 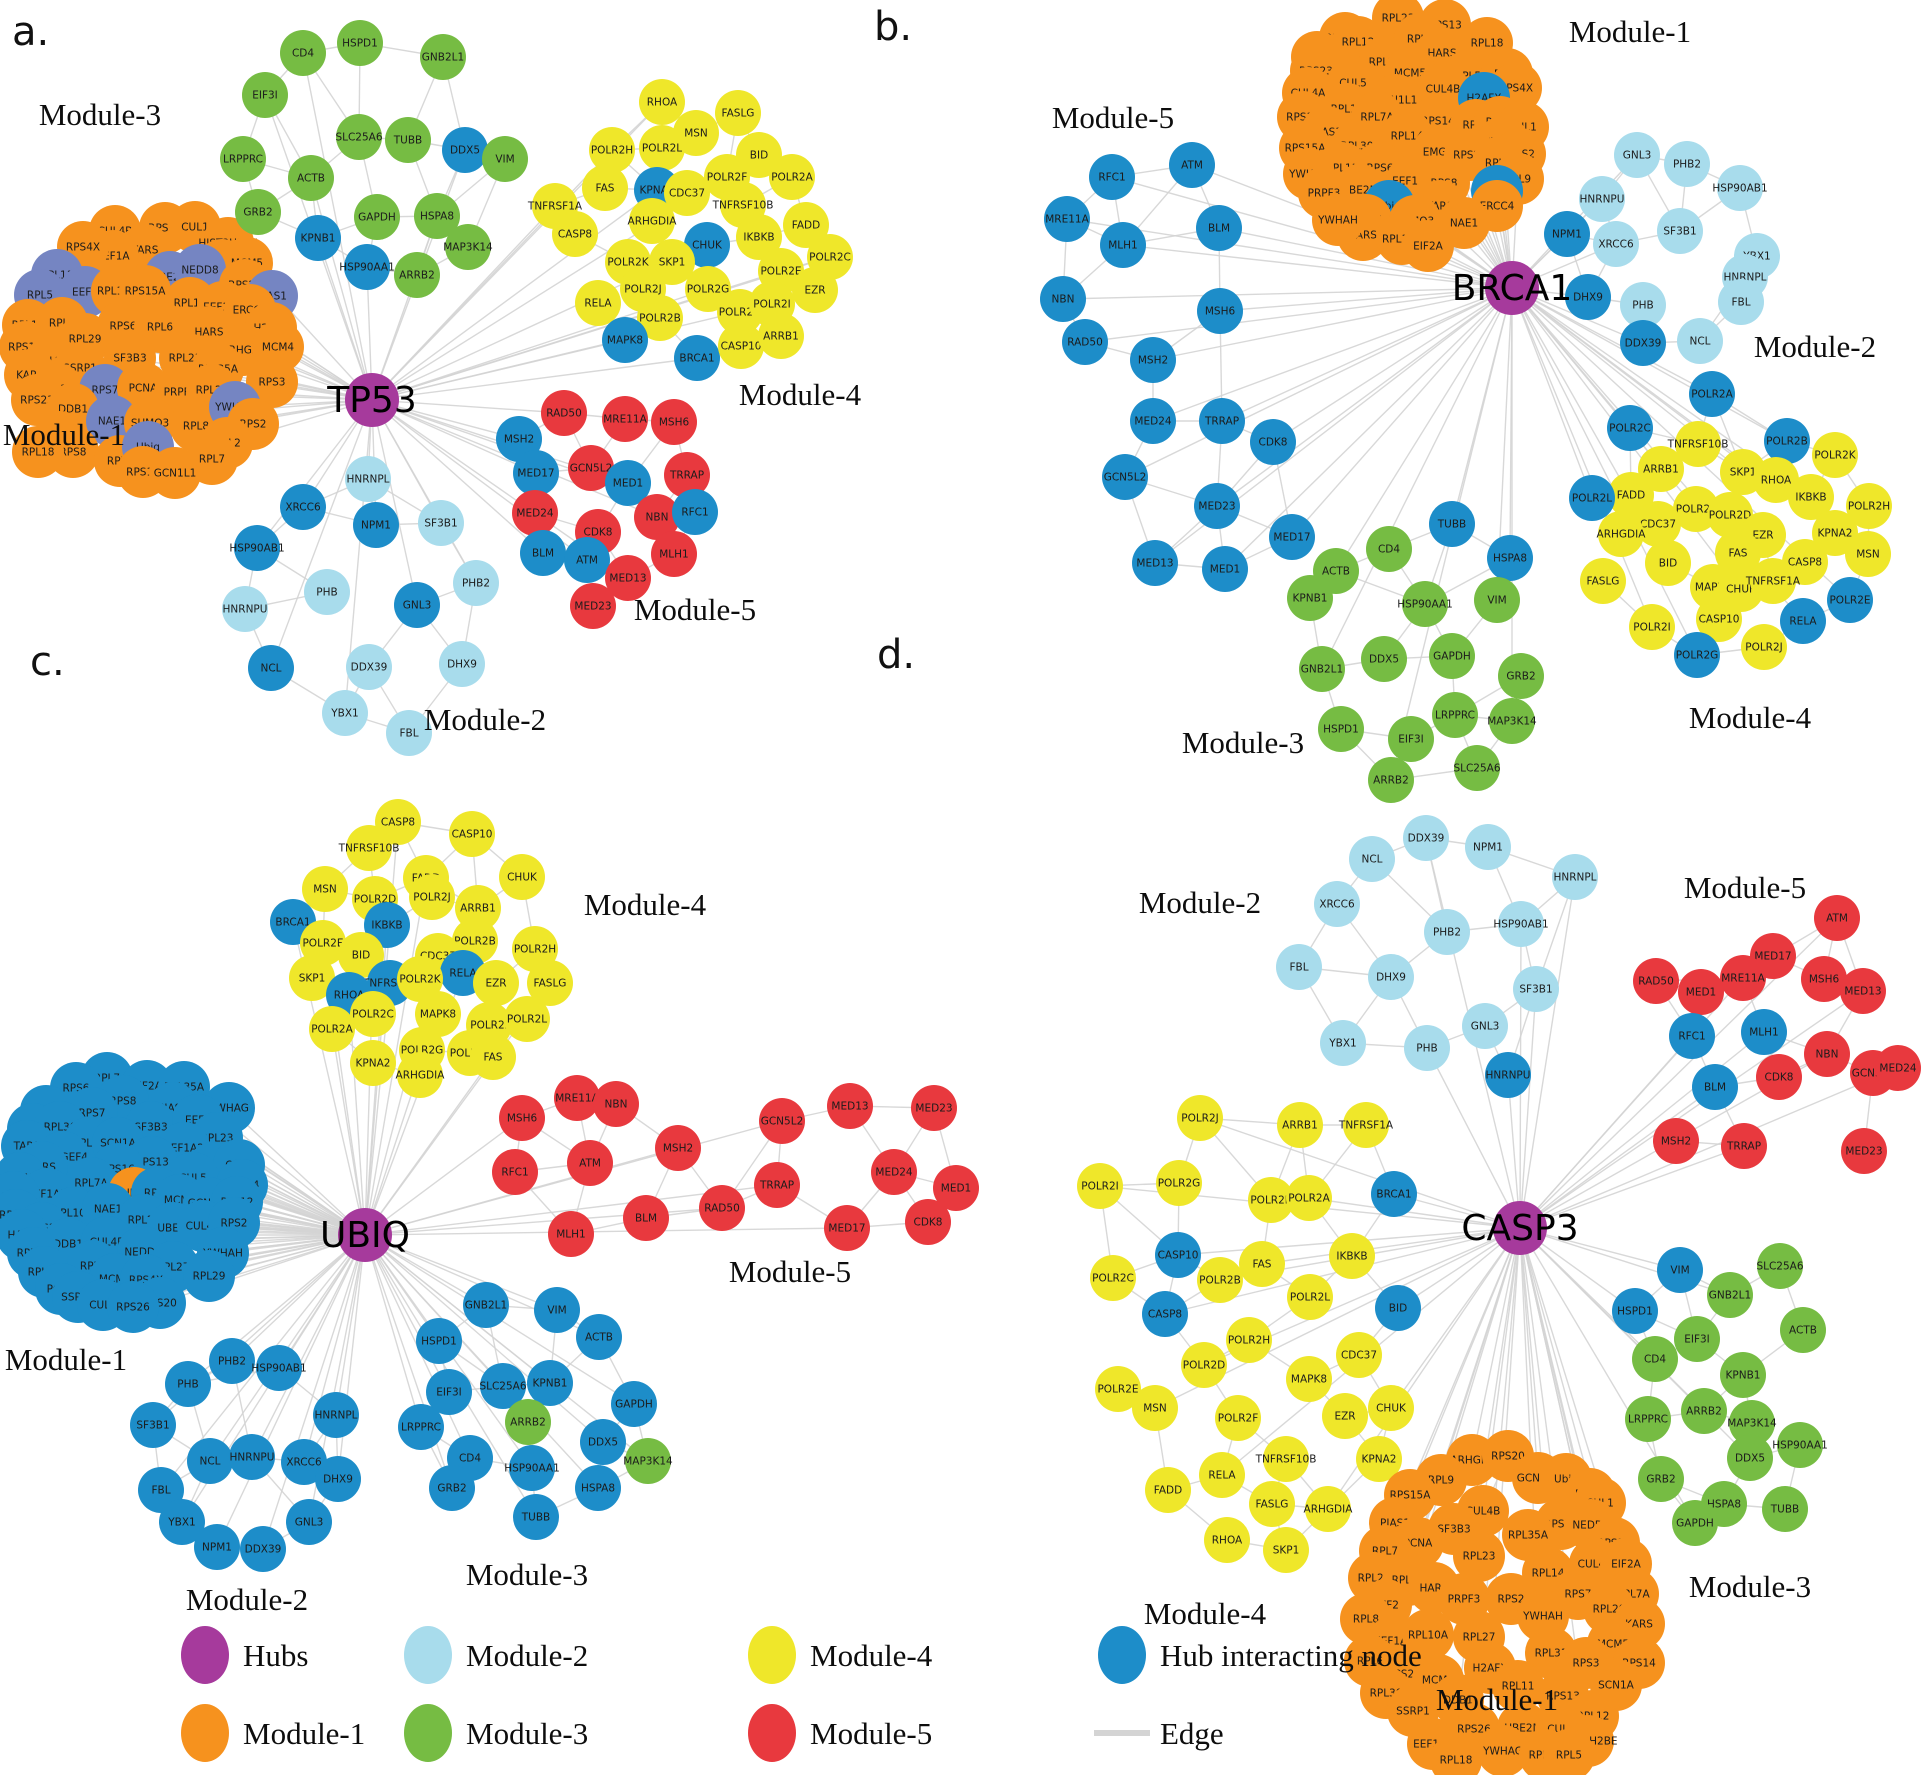 I want to click on node-MAPK8, so click(x=1309, y=1379).